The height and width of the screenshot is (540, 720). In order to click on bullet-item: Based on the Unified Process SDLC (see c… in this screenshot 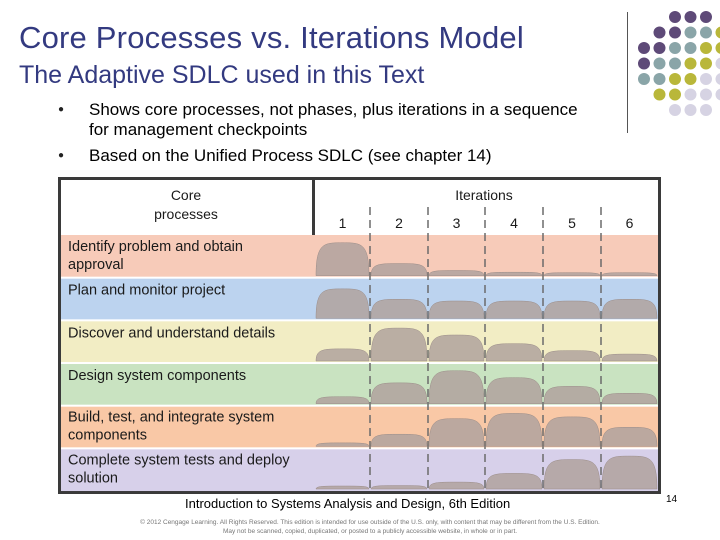, I will do `click(318, 156)`.